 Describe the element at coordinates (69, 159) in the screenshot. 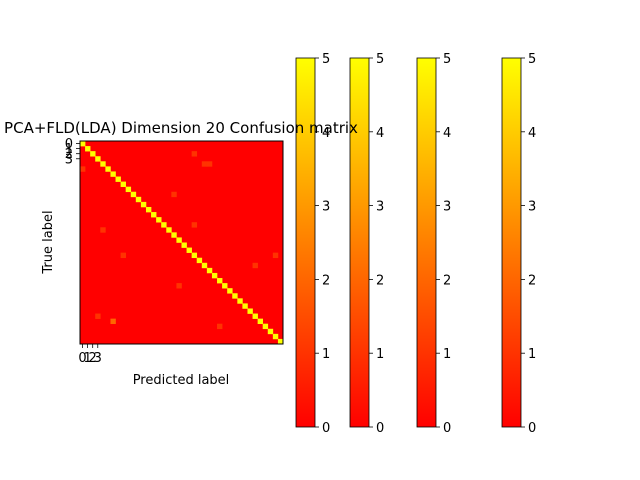

I see `y-tick-label: 3` at that location.